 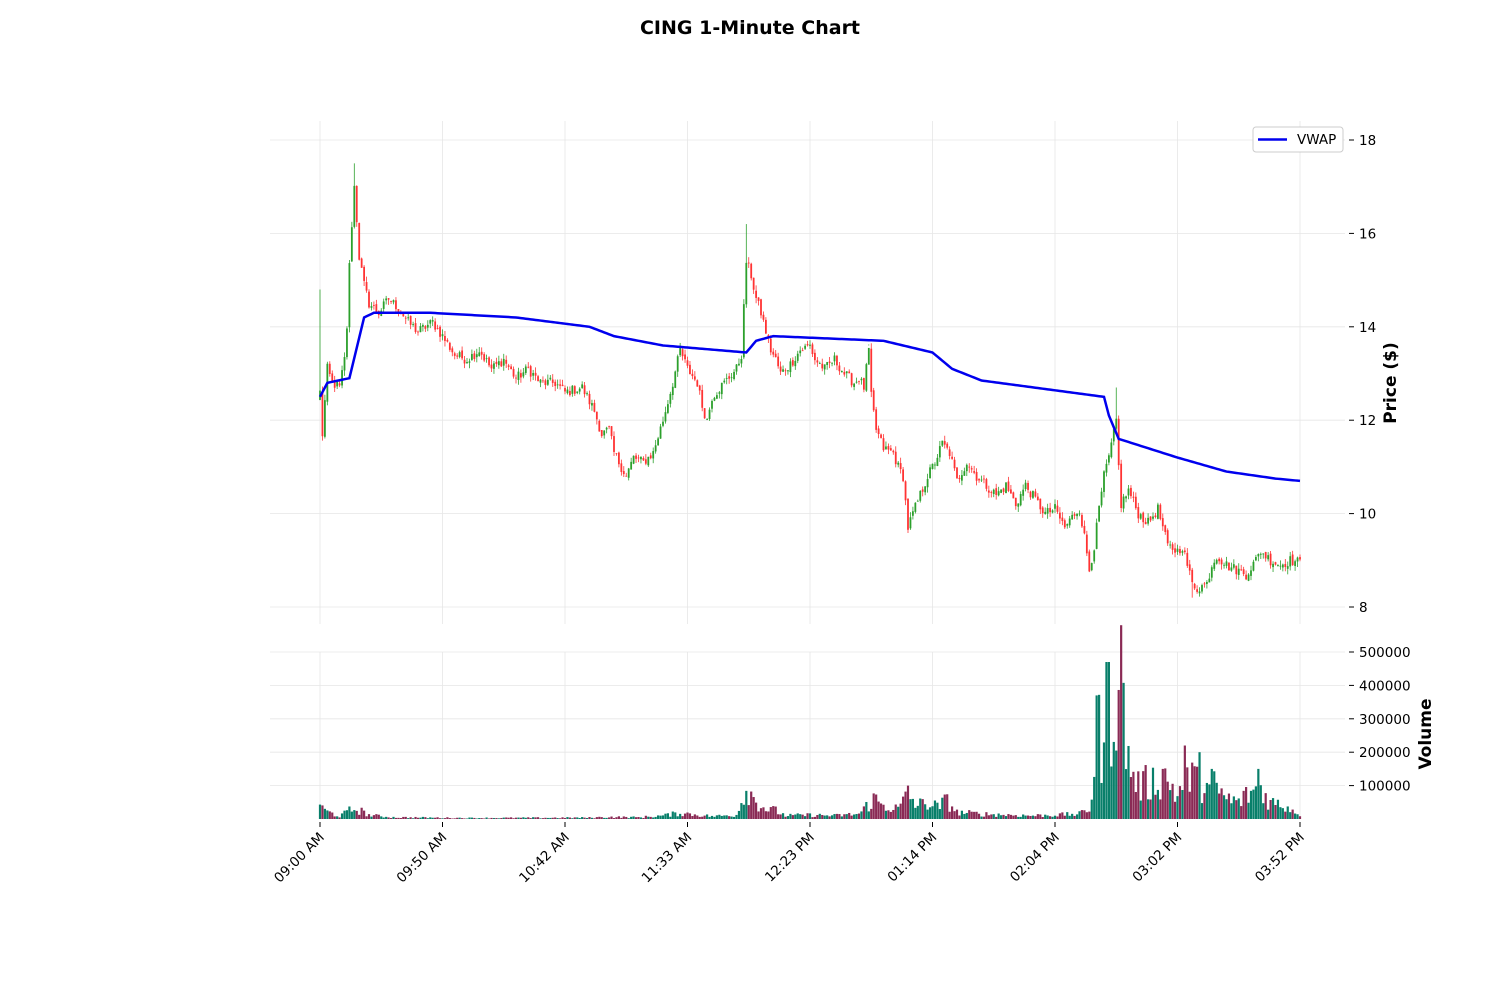 What do you see at coordinates (1385, 753) in the screenshot?
I see `volume-tick-label: 200000` at bounding box center [1385, 753].